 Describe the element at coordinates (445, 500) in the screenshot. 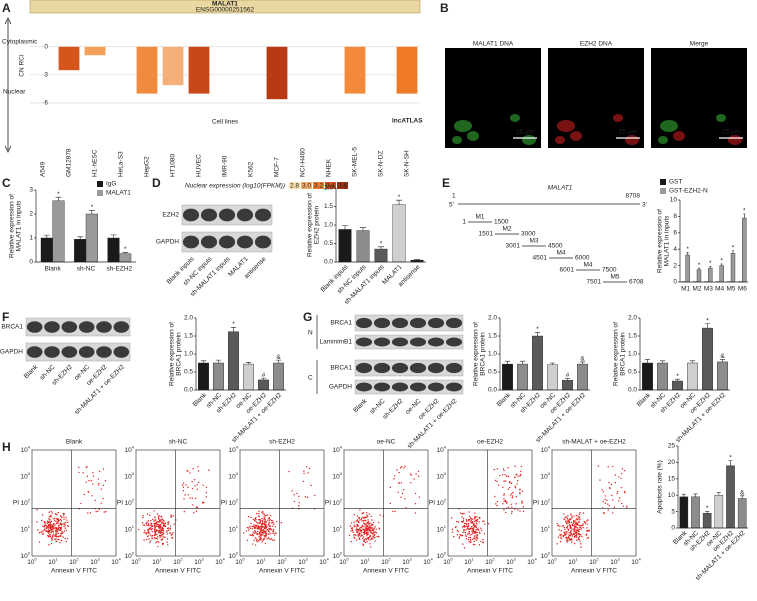

I see `tick-exponent: 2` at that location.